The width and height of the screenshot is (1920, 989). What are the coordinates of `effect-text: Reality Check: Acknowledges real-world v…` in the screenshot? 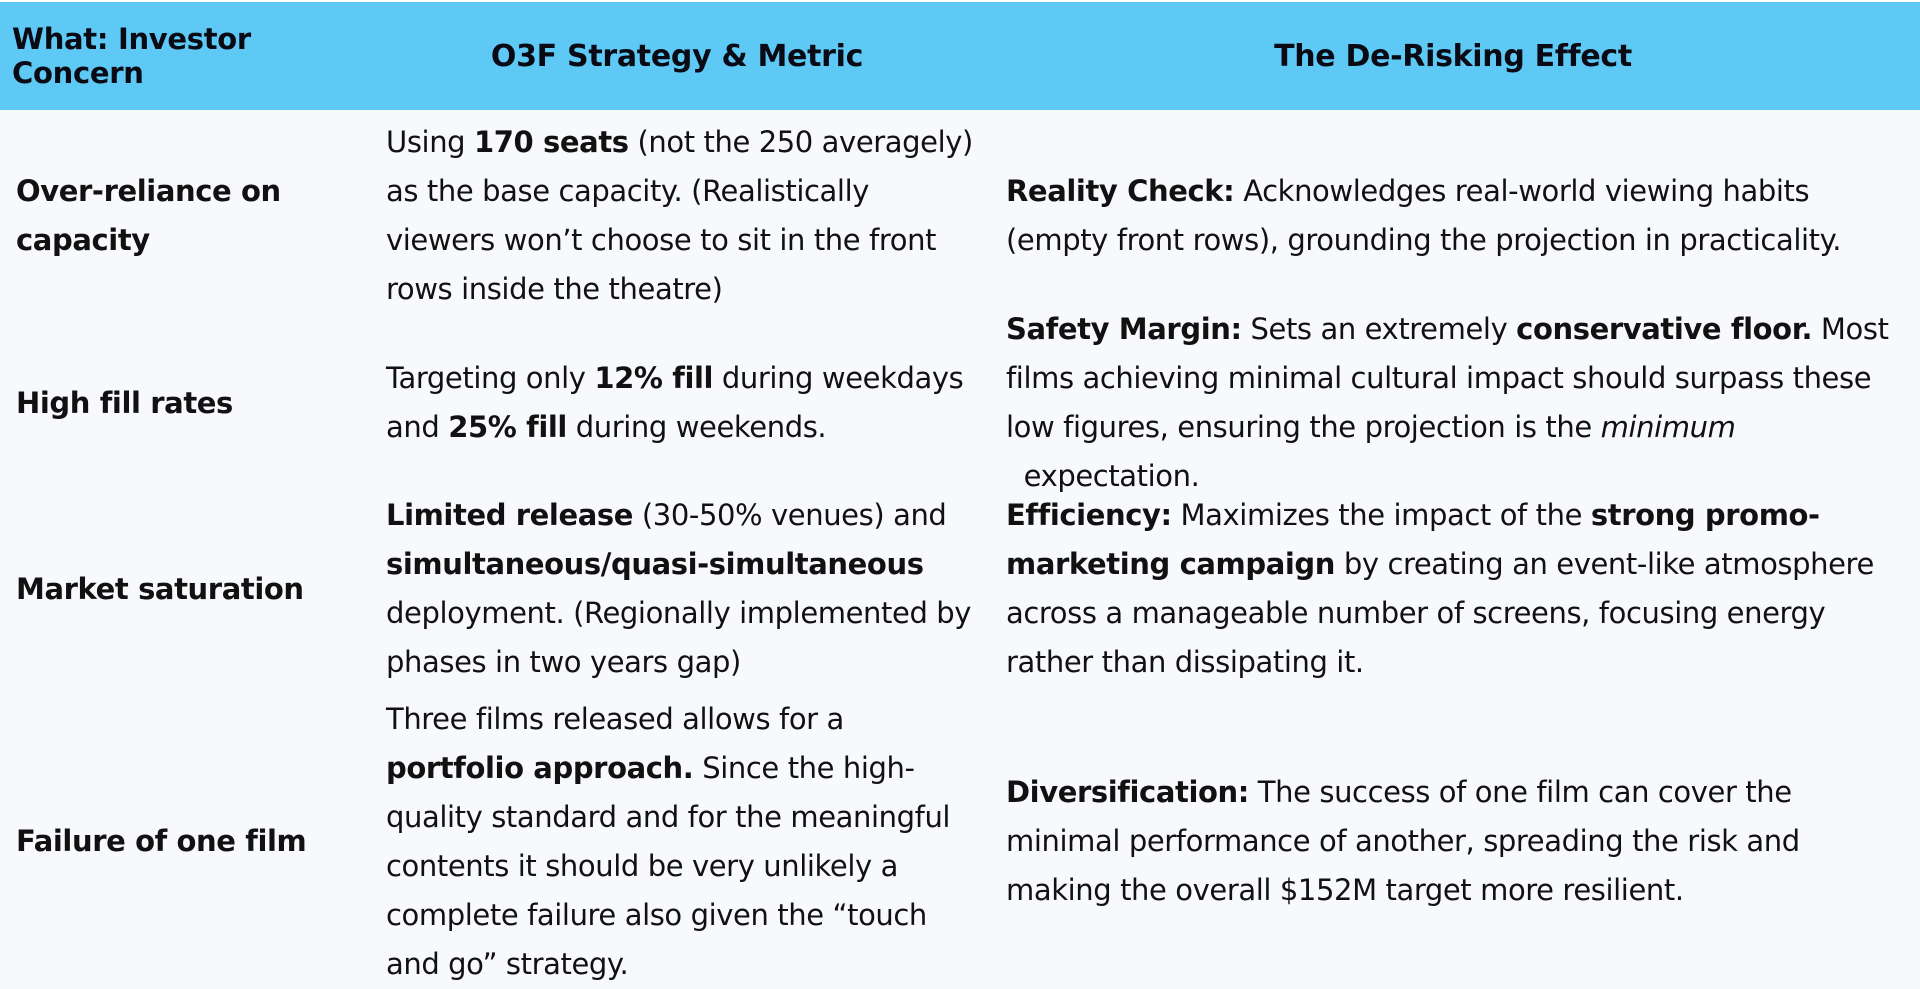 It's located at (1424, 215).